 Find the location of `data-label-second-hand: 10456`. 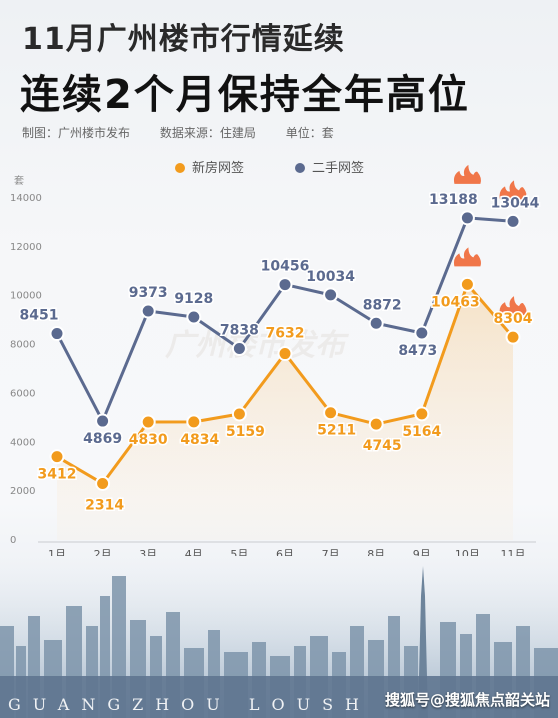

data-label-second-hand: 10456 is located at coordinates (285, 267).